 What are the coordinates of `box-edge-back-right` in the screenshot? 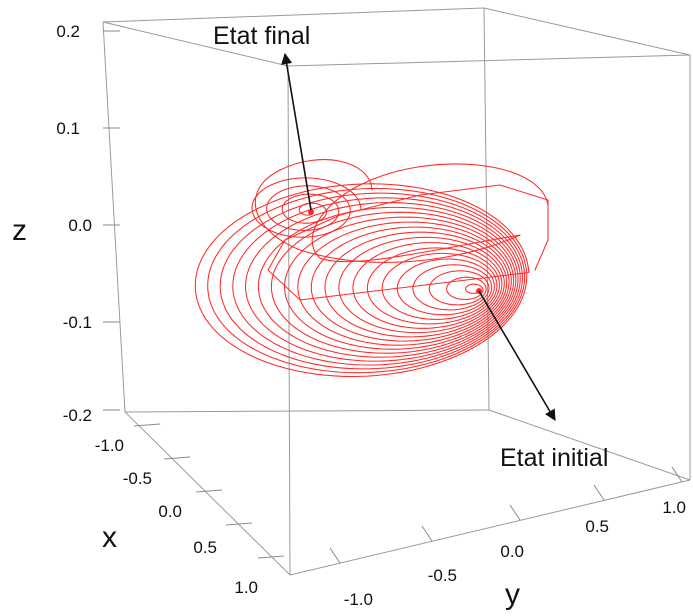 It's located at (486, 209).